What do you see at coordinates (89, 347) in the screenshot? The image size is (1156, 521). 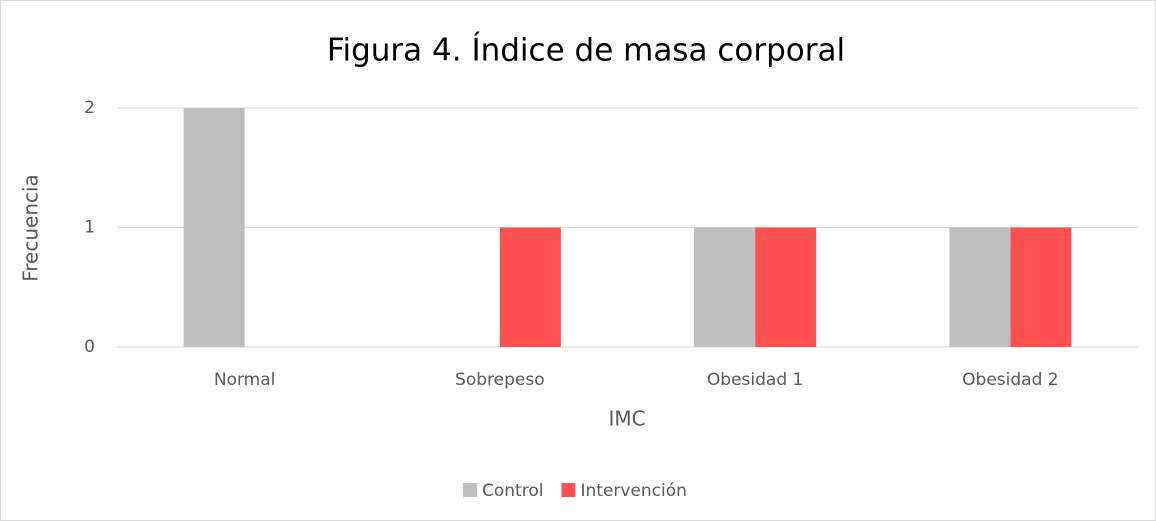 I see `y-tick-label: 0` at bounding box center [89, 347].